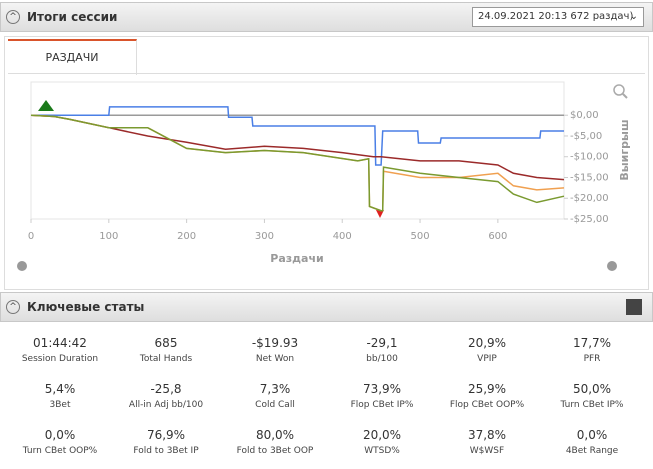  What do you see at coordinates (487, 343) in the screenshot?
I see `stat-value: 20,9%` at bounding box center [487, 343].